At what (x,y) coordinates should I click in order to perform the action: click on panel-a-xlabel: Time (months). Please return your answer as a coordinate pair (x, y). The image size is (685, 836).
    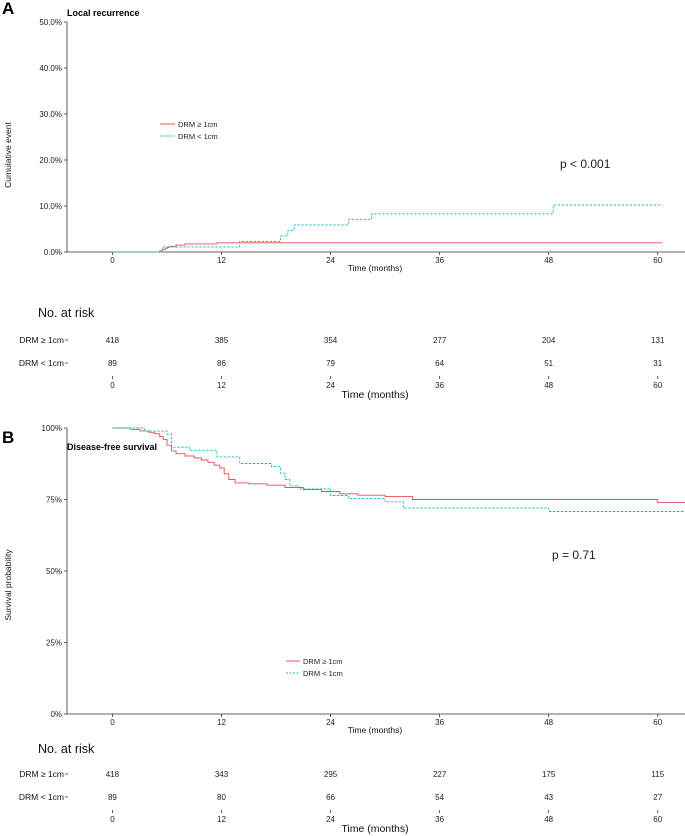
    Looking at the image, I should click on (375, 268).